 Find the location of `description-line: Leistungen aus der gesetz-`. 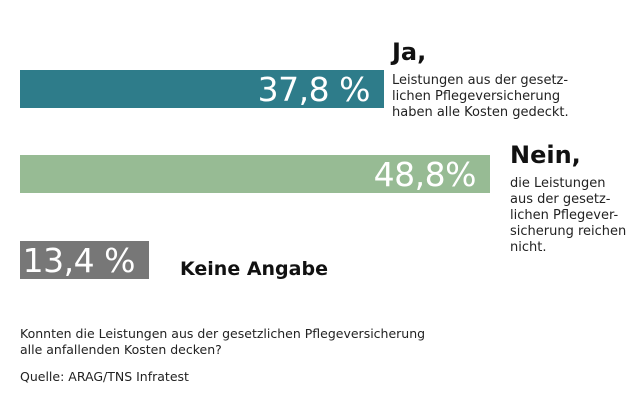

description-line: Leistungen aus der gesetz- is located at coordinates (480, 80).